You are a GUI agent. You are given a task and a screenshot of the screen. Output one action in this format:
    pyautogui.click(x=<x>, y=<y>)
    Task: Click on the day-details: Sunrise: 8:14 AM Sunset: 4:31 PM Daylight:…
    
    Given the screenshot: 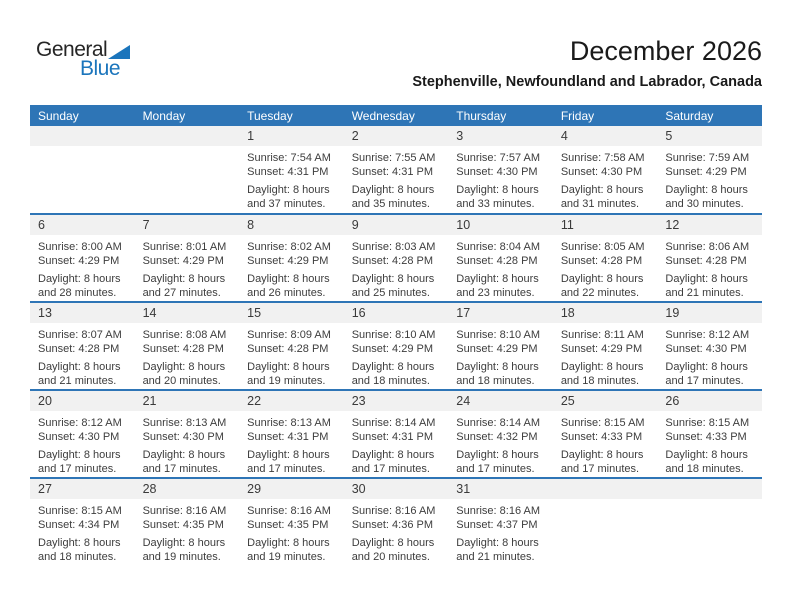 What is the action you would take?
    pyautogui.click(x=396, y=443)
    